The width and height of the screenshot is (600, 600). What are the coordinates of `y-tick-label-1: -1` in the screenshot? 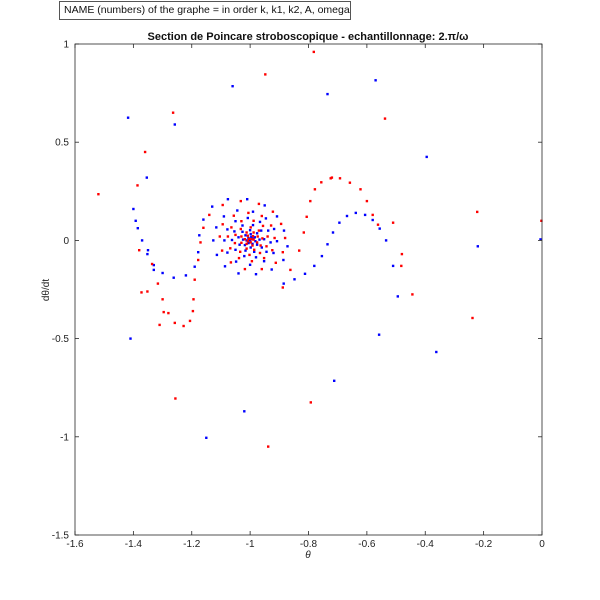 It's located at (64, 437).